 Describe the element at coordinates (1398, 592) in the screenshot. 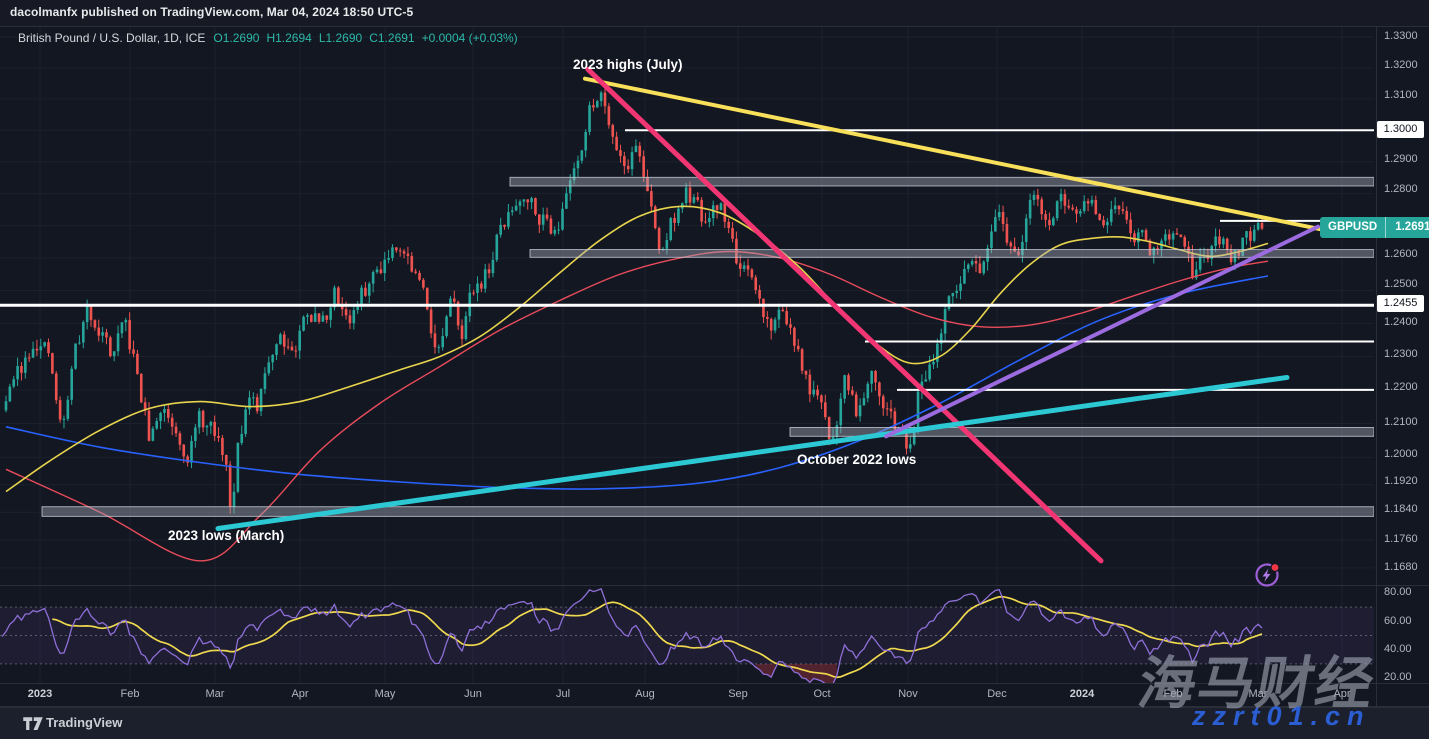

I see `rsi-tick: 80.00` at that location.